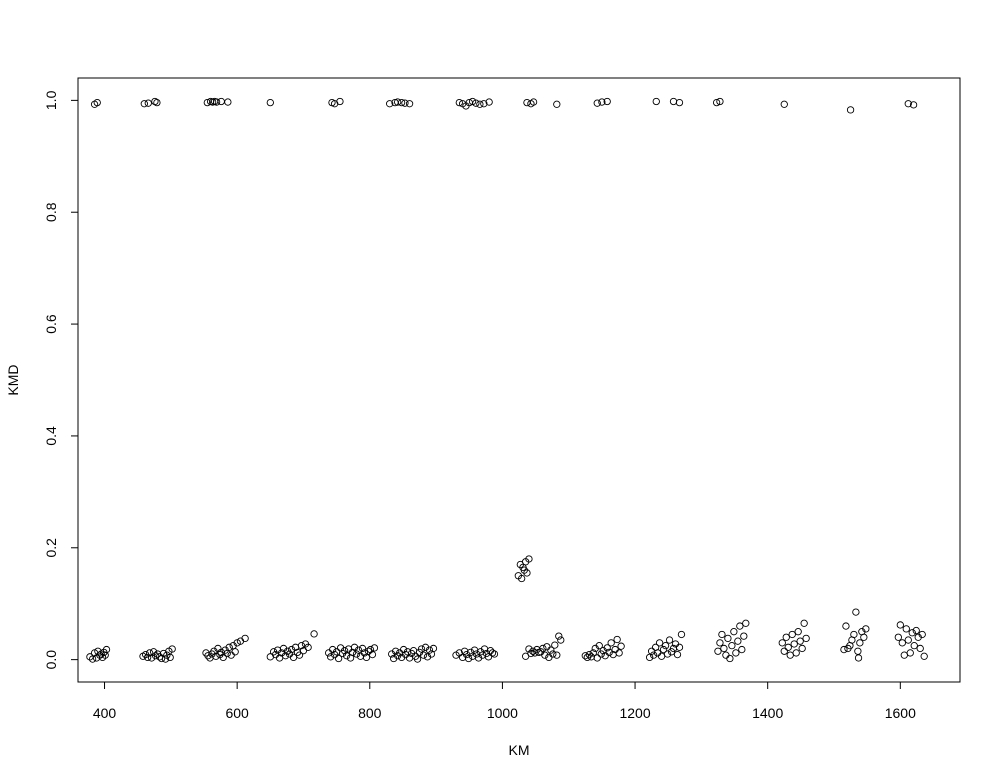 The image size is (1000, 780). Describe the element at coordinates (502, 713) in the screenshot. I see `x-tick-label: 1000` at that location.